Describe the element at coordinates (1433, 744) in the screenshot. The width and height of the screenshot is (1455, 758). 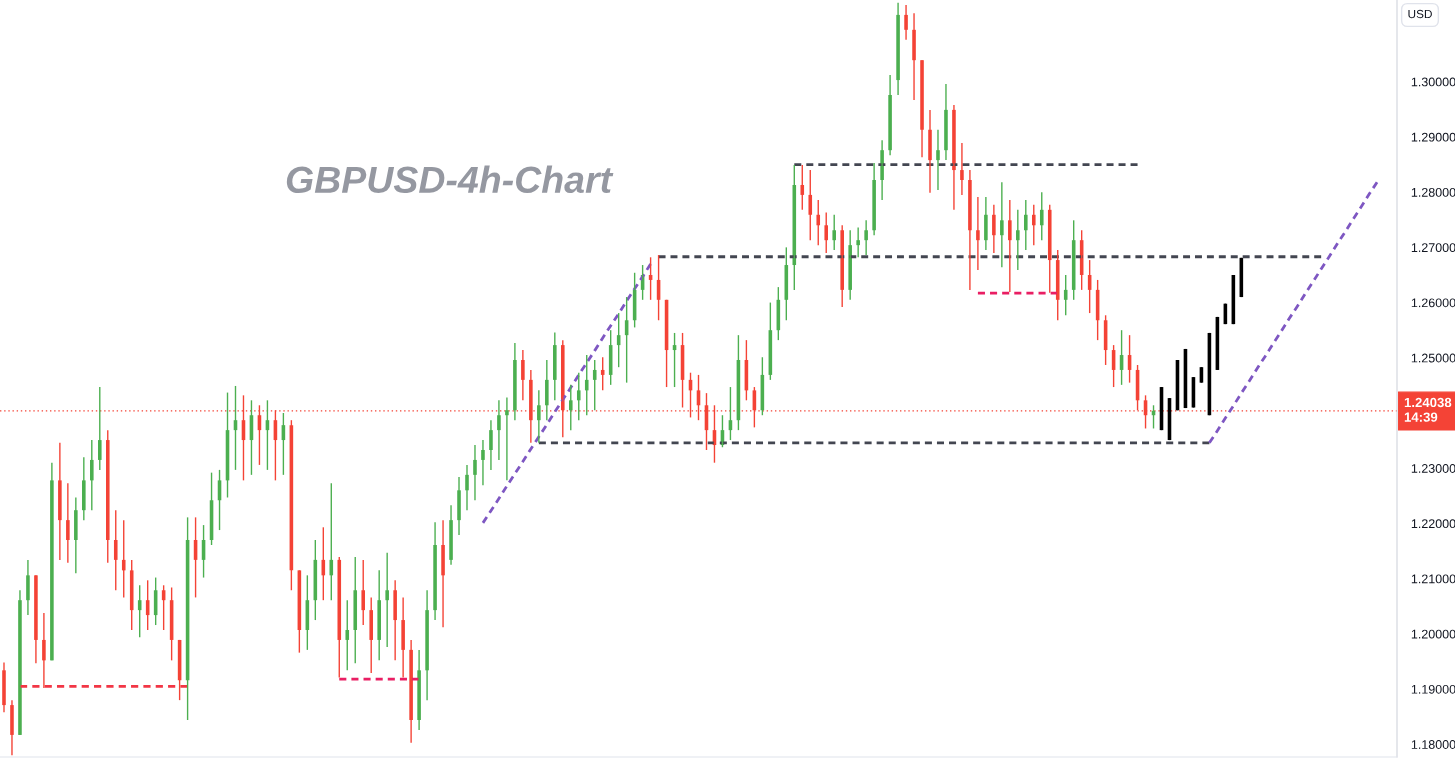
I see `y-tick-label: 1.18000` at that location.